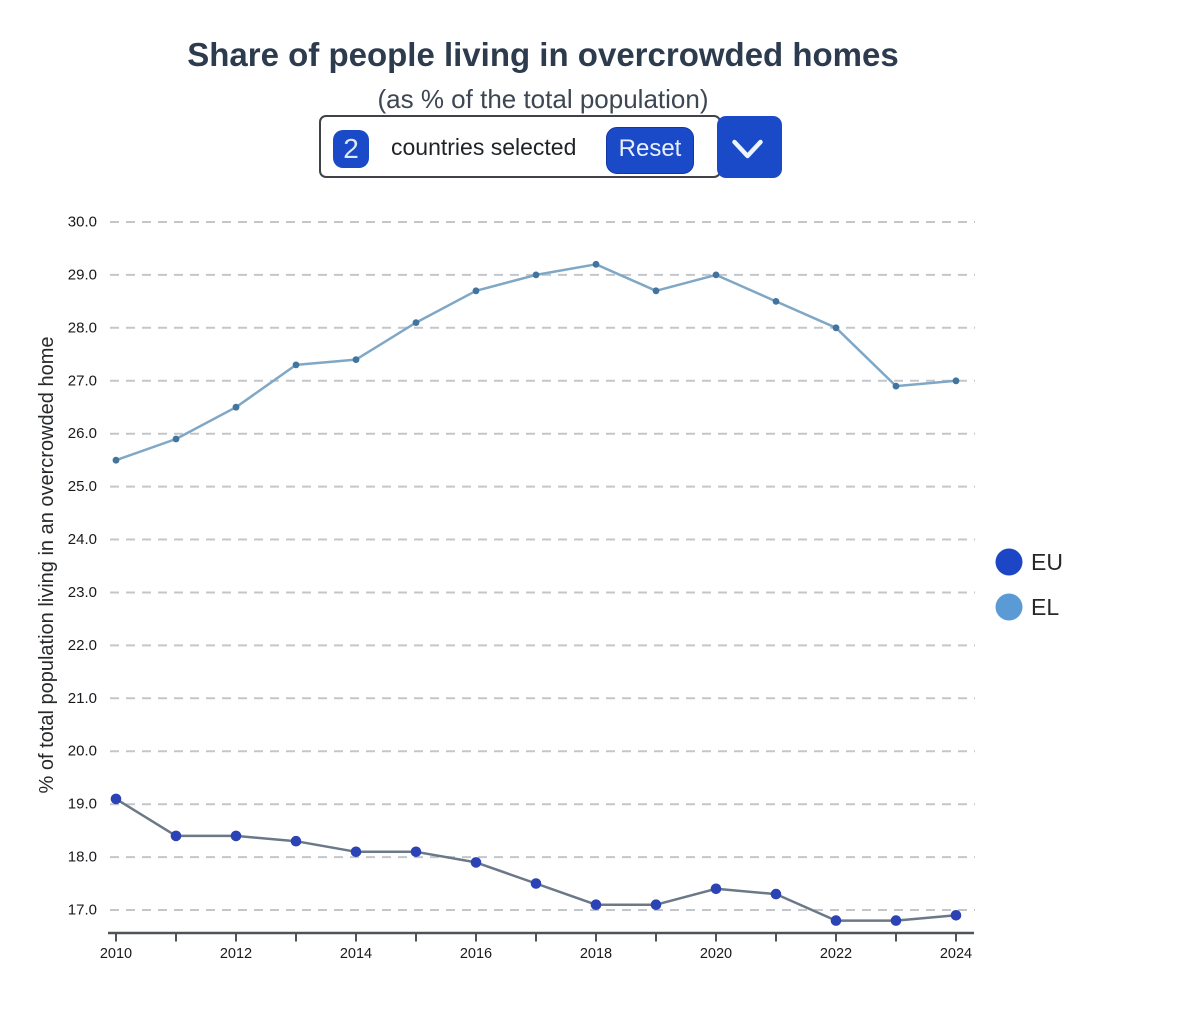 Image resolution: width=1201 pixels, height=1033 pixels. I want to click on svg-text: 2022, so click(836, 954).